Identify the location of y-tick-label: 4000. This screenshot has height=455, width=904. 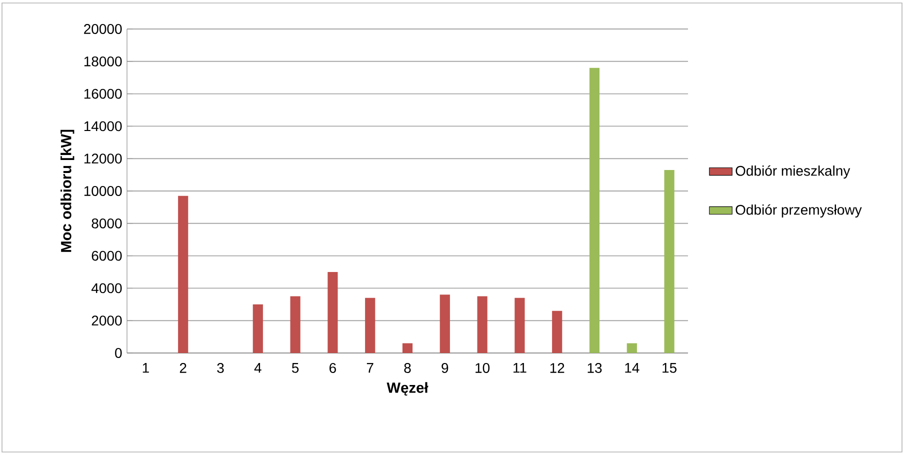
(106, 288).